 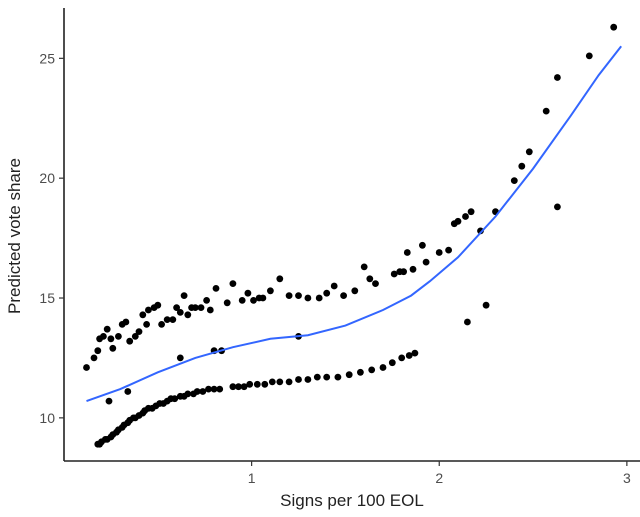 What do you see at coordinates (252, 478) in the screenshot?
I see `x-tick-label: 1` at bounding box center [252, 478].